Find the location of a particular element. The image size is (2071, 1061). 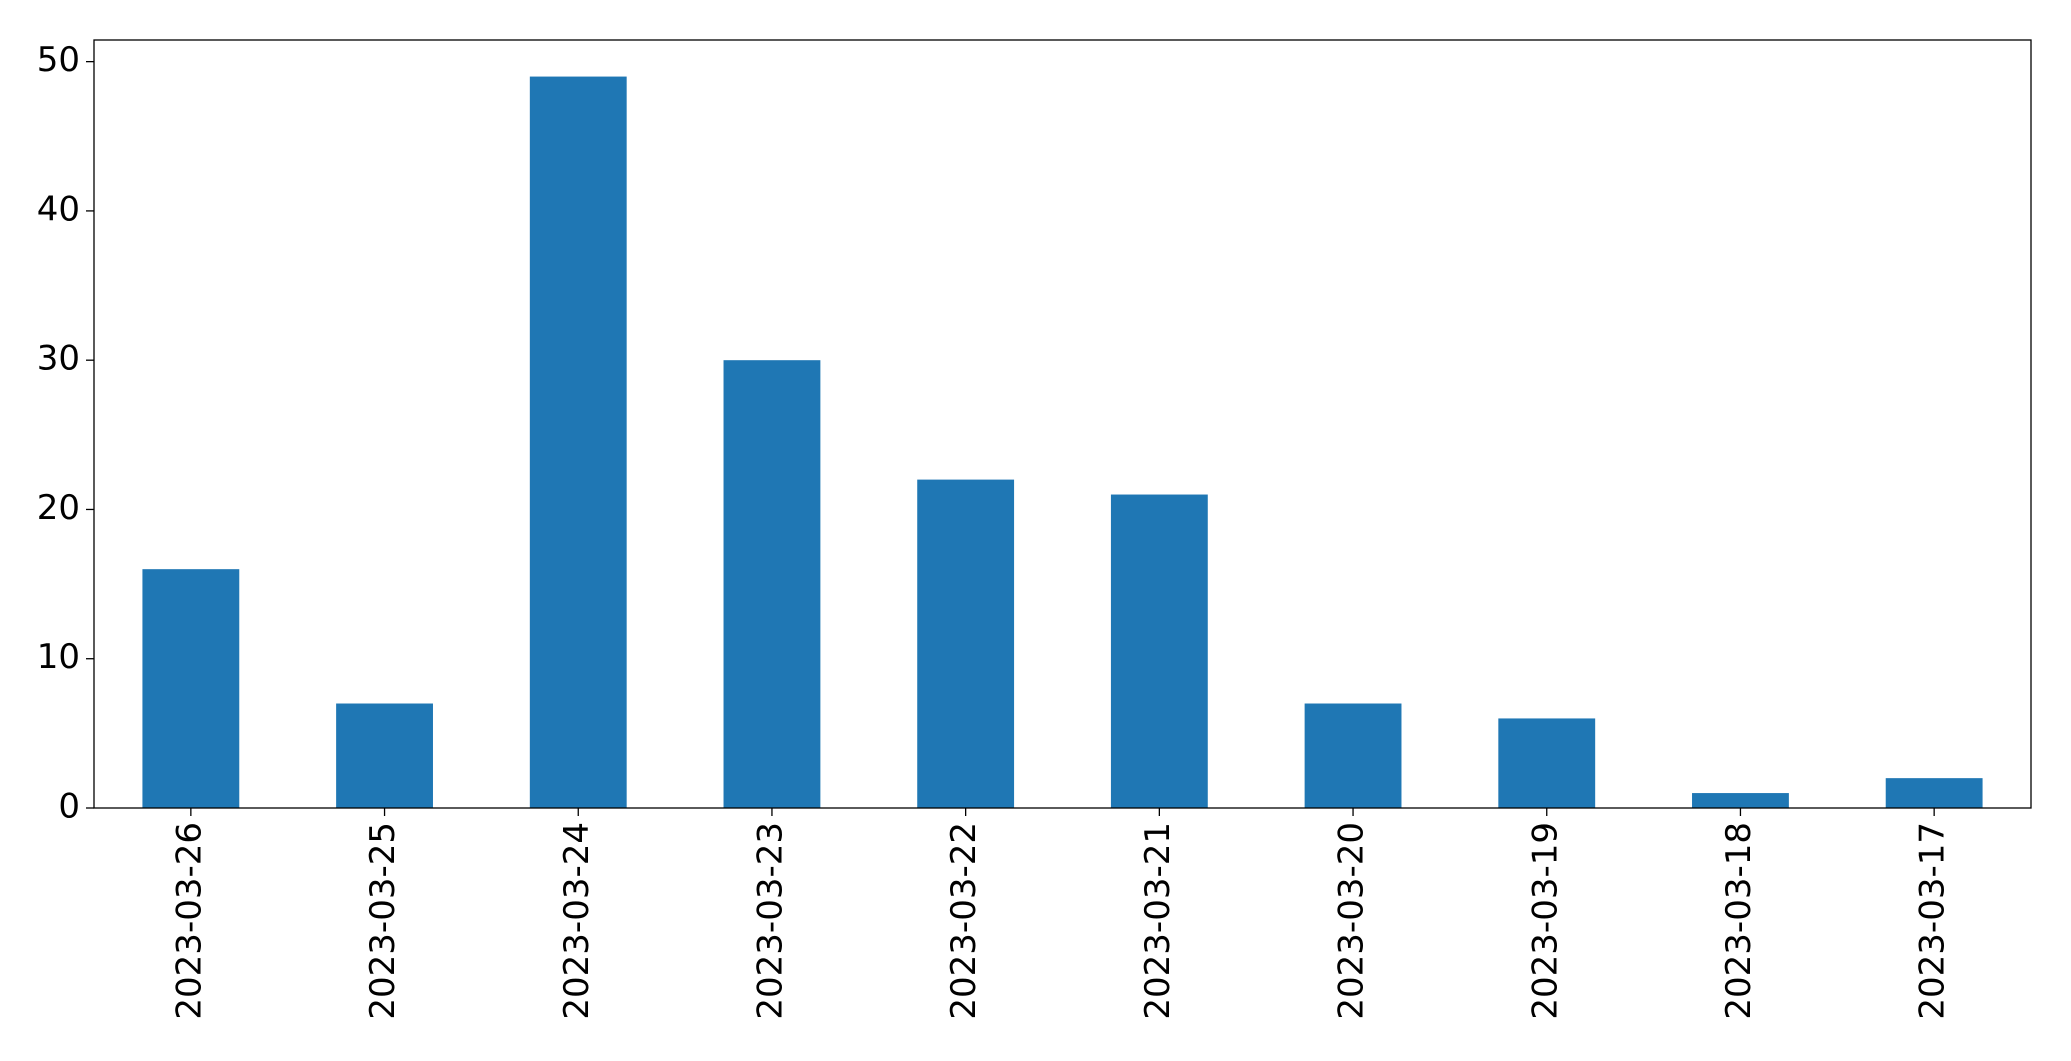

x-tick-label: 2023-03-25 is located at coordinates (383, 921).